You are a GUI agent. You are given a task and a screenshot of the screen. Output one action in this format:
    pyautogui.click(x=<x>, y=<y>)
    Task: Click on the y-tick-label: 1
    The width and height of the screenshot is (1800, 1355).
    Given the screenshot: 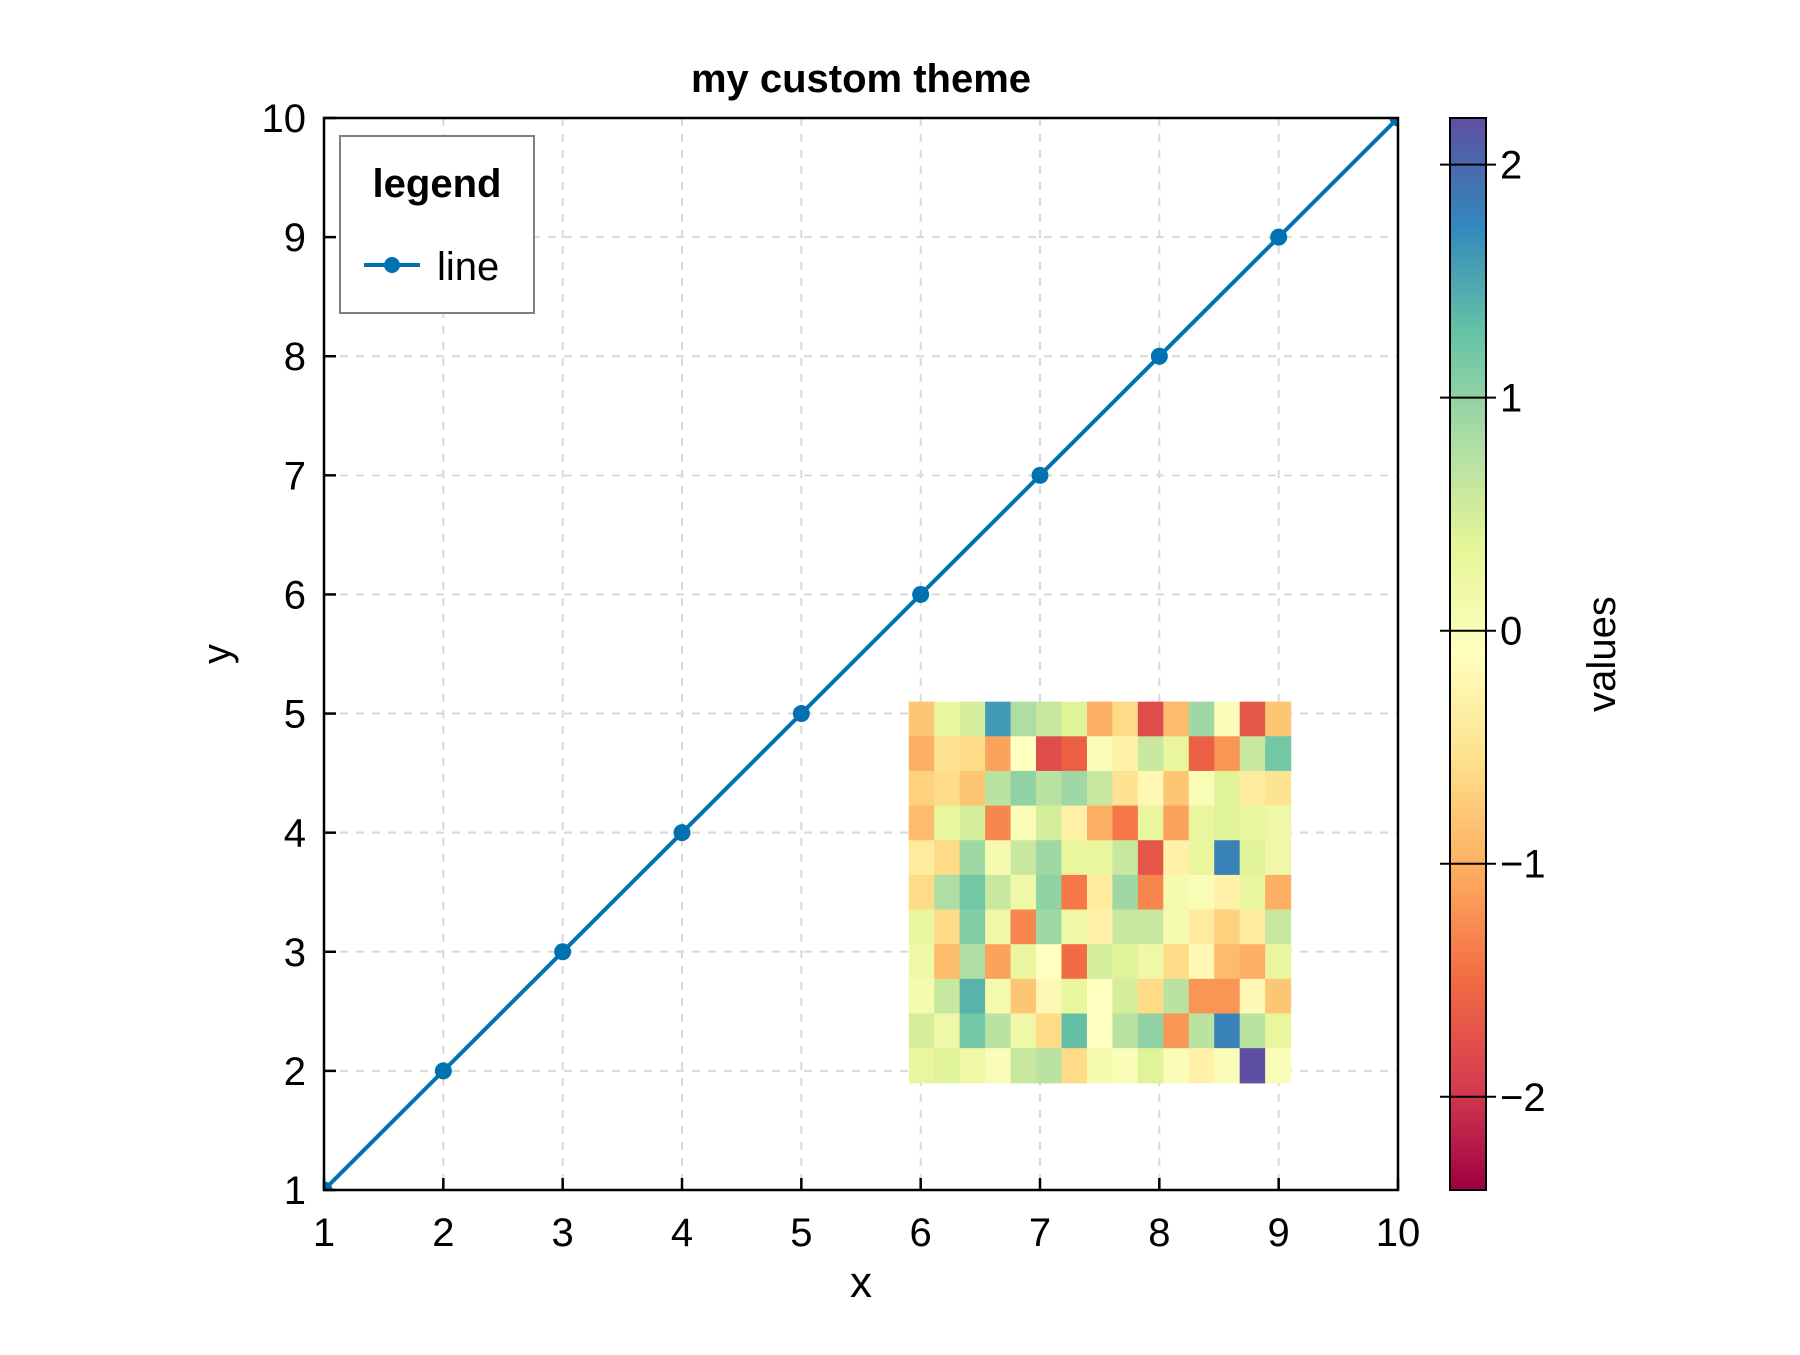 What is the action you would take?
    pyautogui.click(x=295, y=1191)
    